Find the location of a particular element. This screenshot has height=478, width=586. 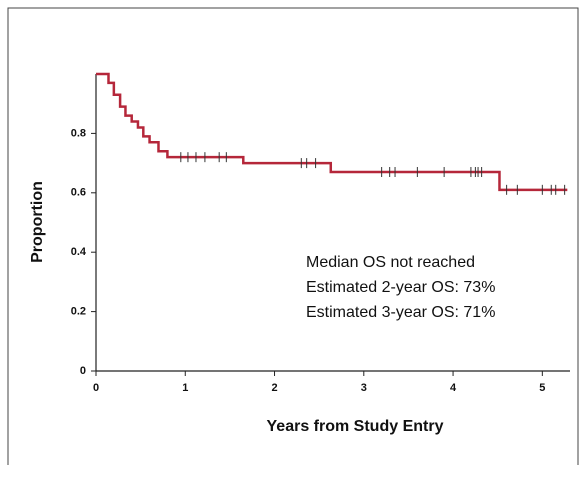

y-tick-label: 0.8 is located at coordinates (78, 133).